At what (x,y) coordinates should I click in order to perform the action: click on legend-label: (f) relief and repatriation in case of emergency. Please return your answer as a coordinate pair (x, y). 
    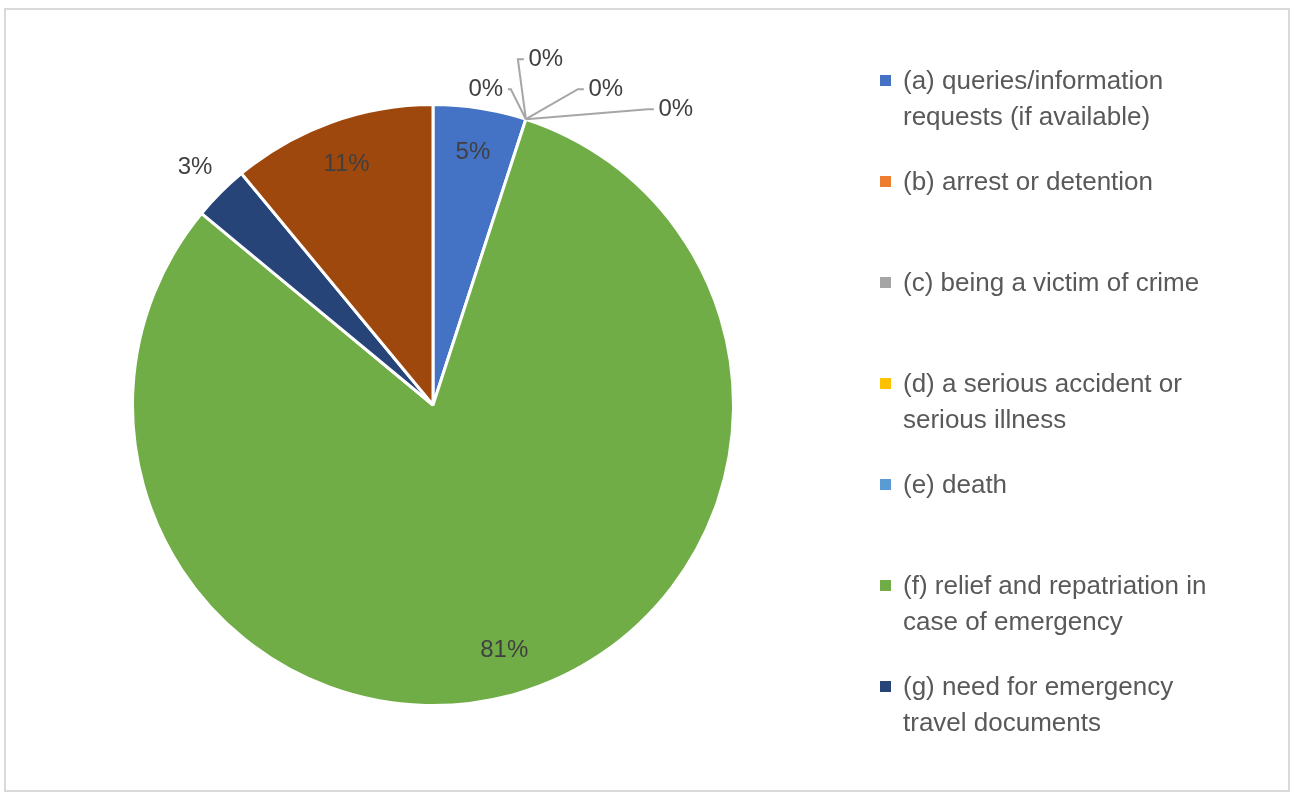
    Looking at the image, I should click on (1055, 603).